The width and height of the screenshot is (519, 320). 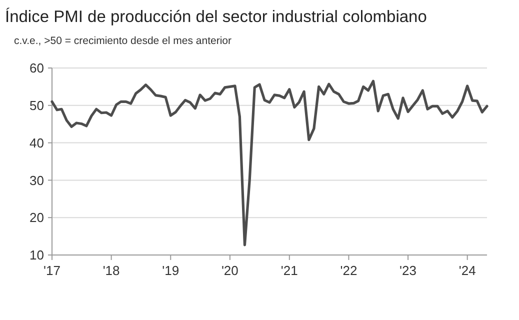 What do you see at coordinates (37, 105) in the screenshot?
I see `y-tick-label: 50` at bounding box center [37, 105].